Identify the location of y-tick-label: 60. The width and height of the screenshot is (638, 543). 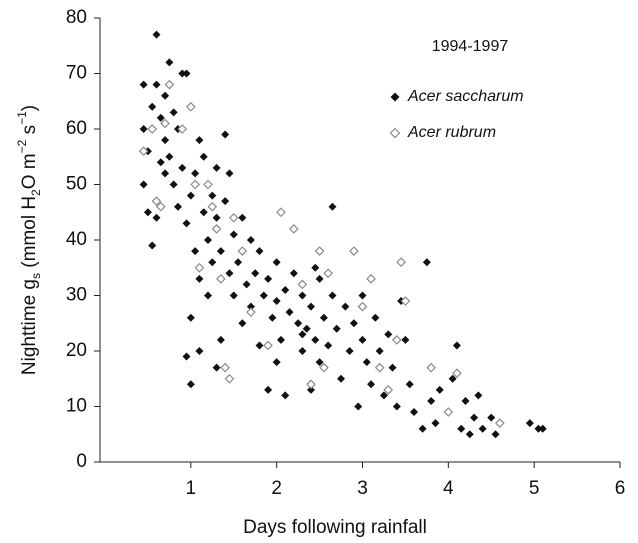
(76, 128).